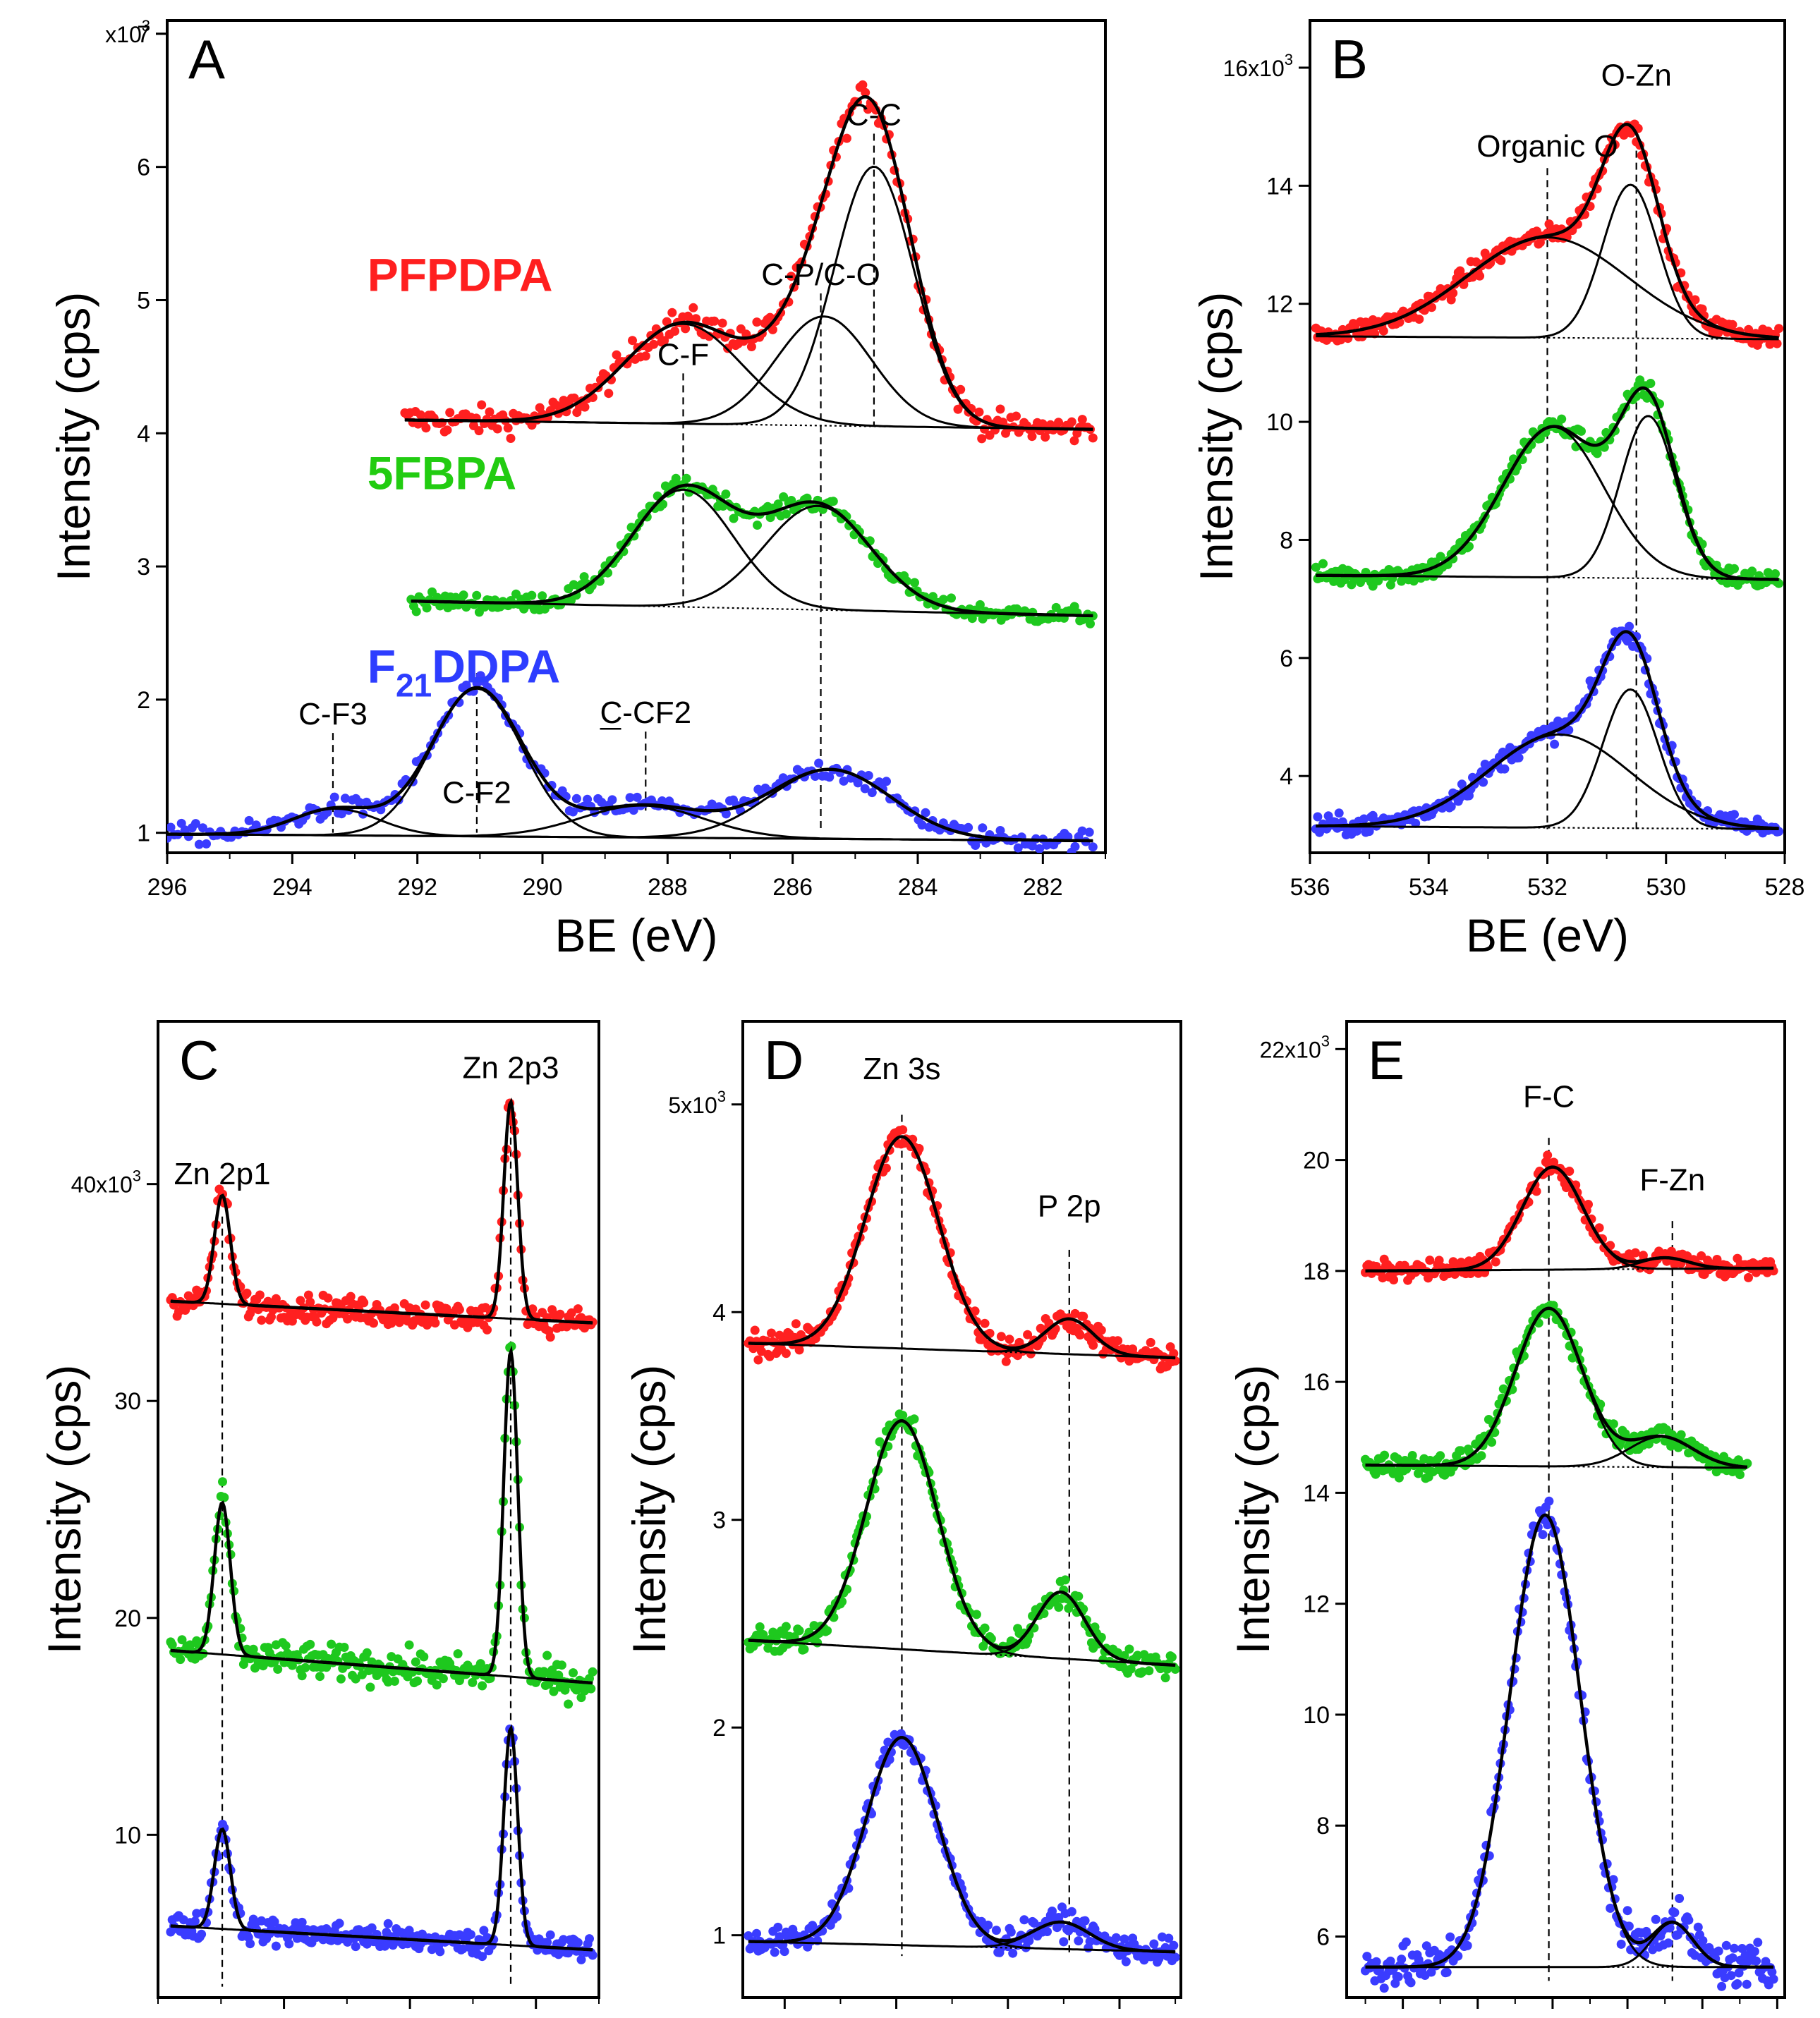 This screenshot has height=2018, width=1820. I want to click on peak-label: Zn 2p3, so click(511, 1067).